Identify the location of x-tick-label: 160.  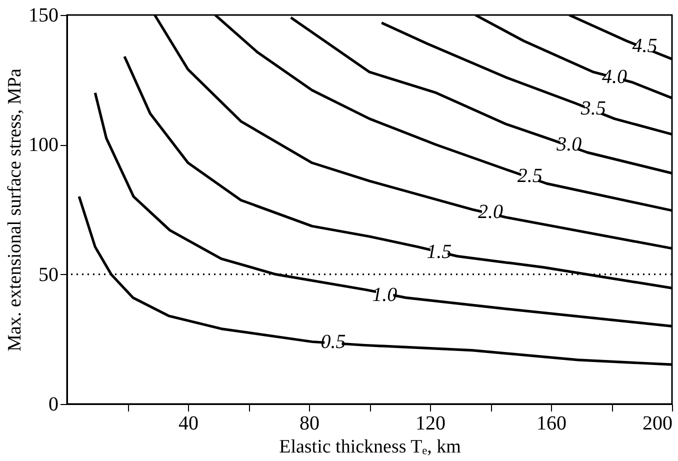
(551, 423).